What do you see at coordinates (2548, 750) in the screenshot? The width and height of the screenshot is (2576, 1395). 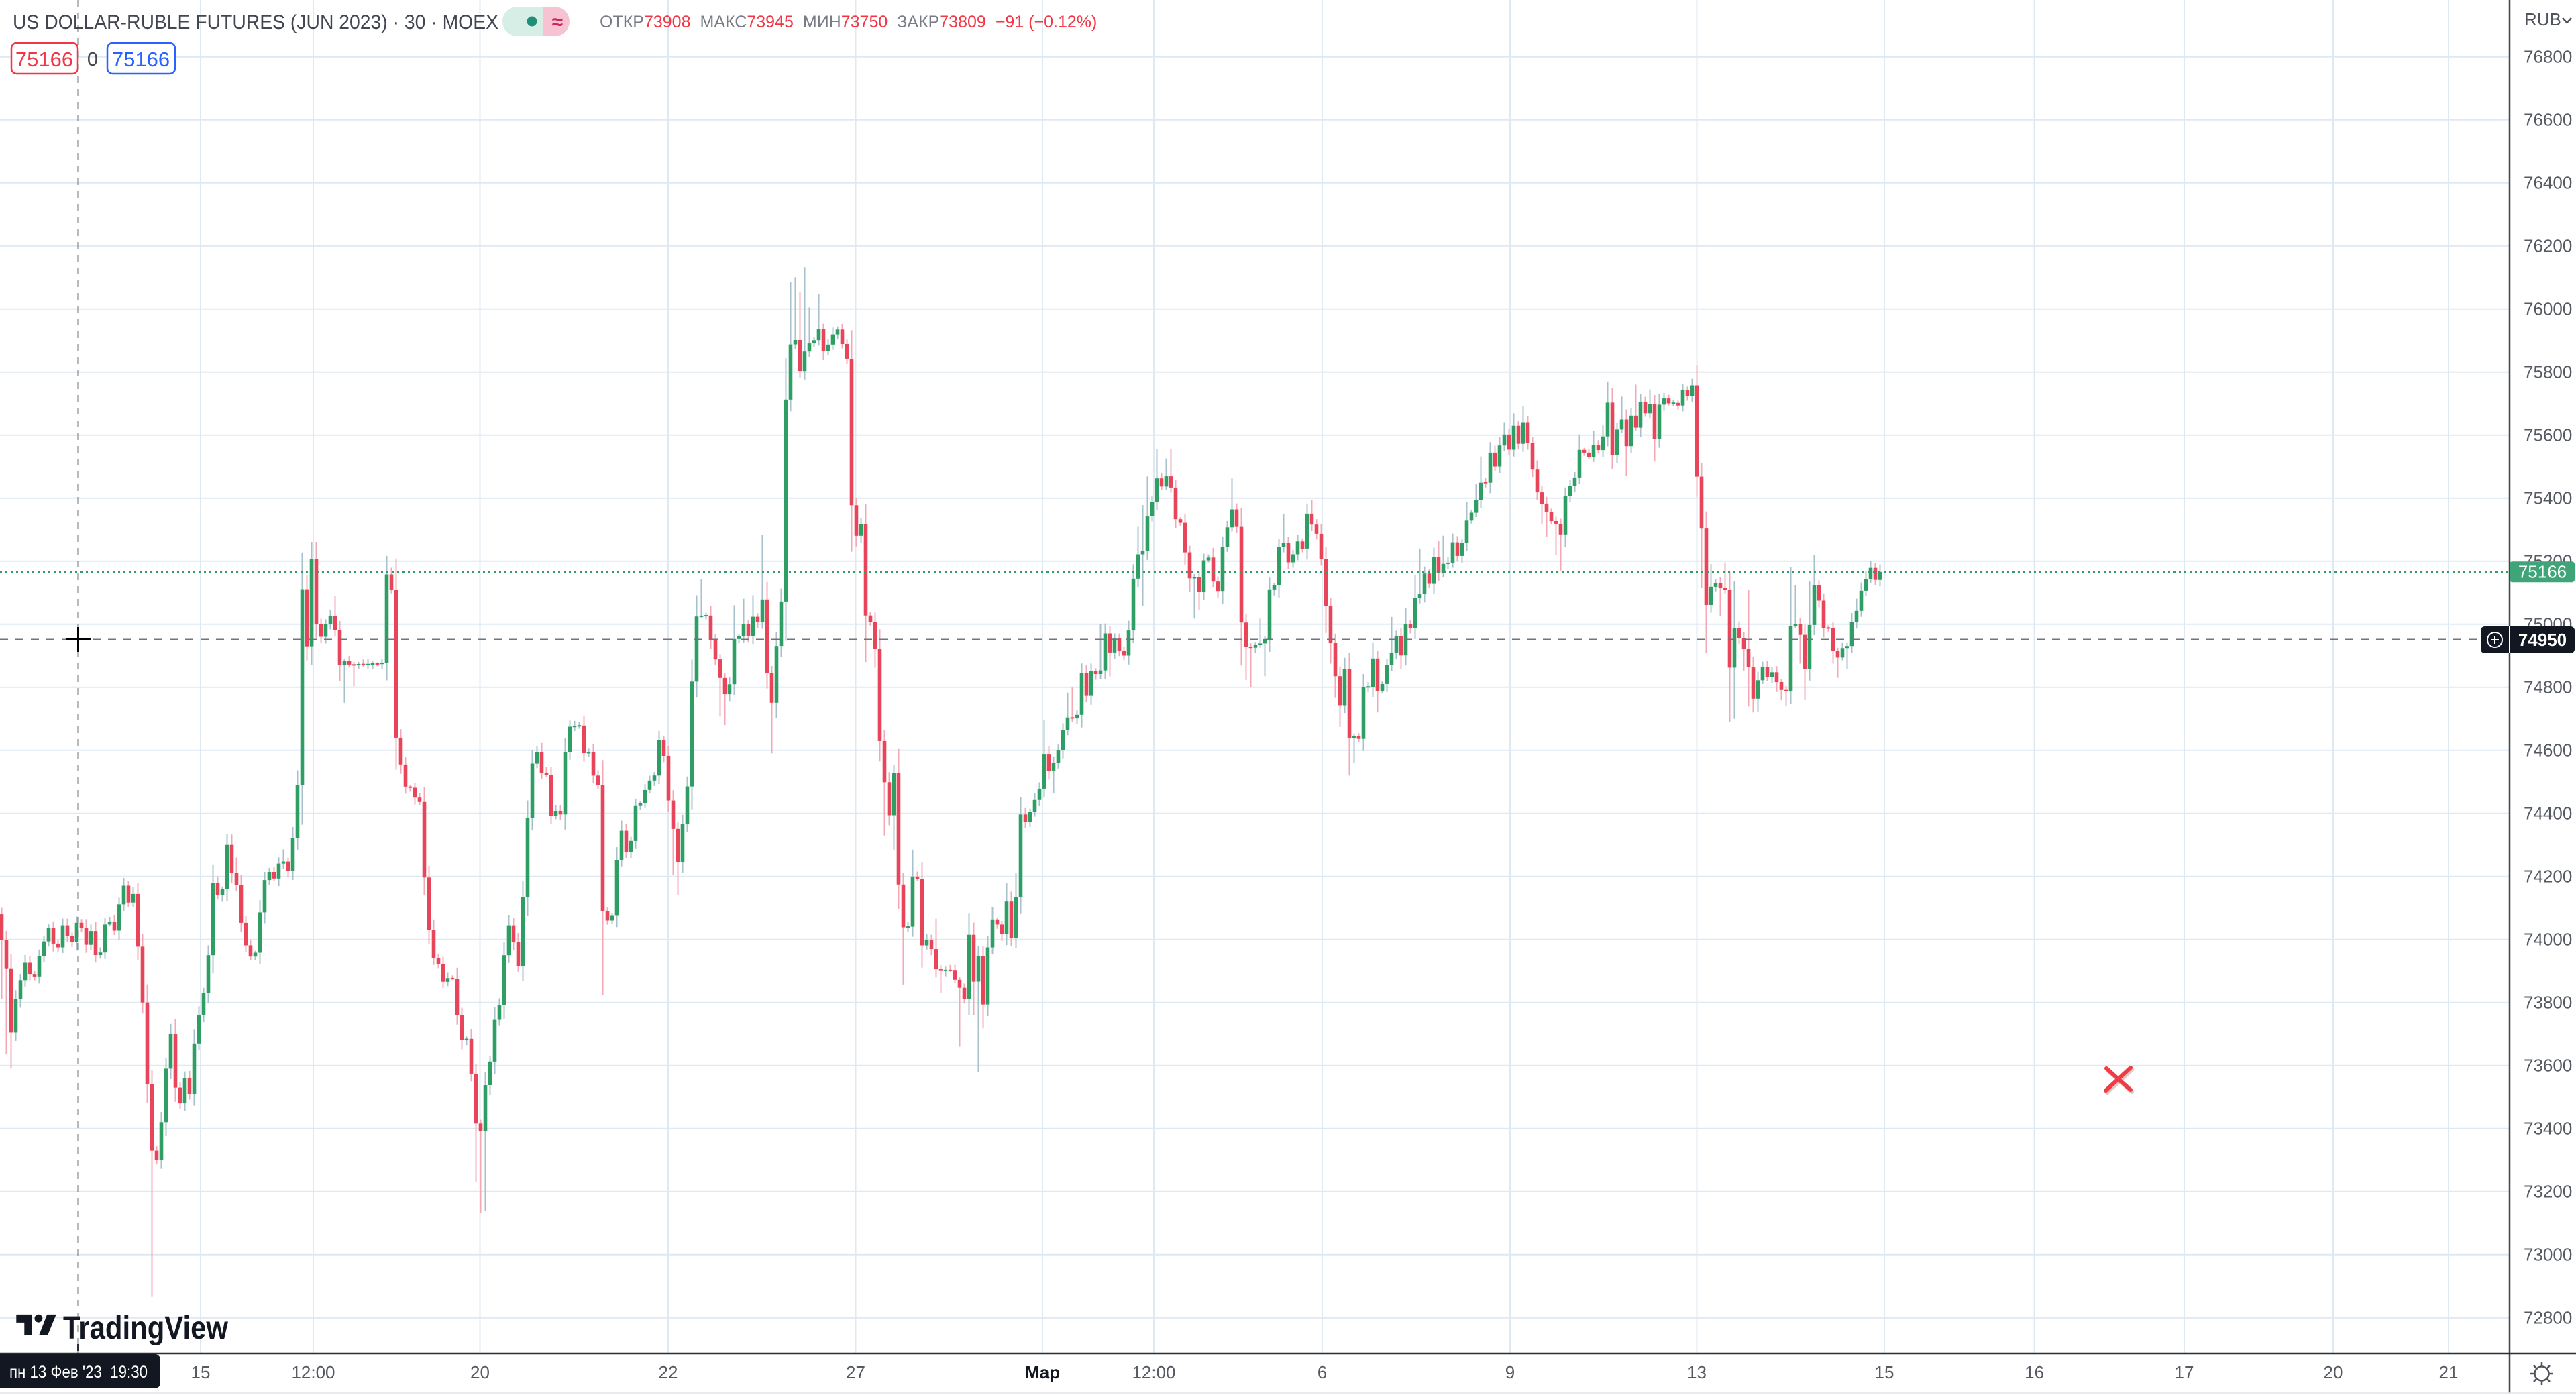 I see `svg-text: 74600` at bounding box center [2548, 750].